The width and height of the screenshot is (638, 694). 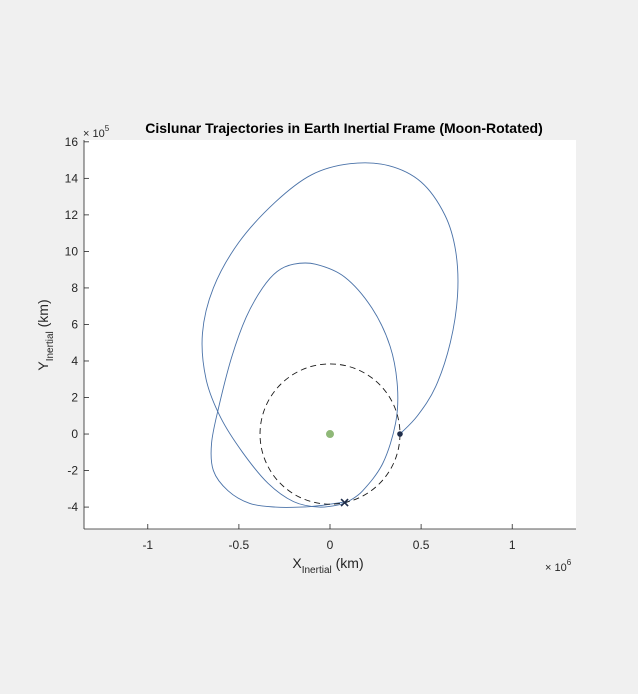 What do you see at coordinates (72, 471) in the screenshot?
I see `y-tick-label: -2` at bounding box center [72, 471].